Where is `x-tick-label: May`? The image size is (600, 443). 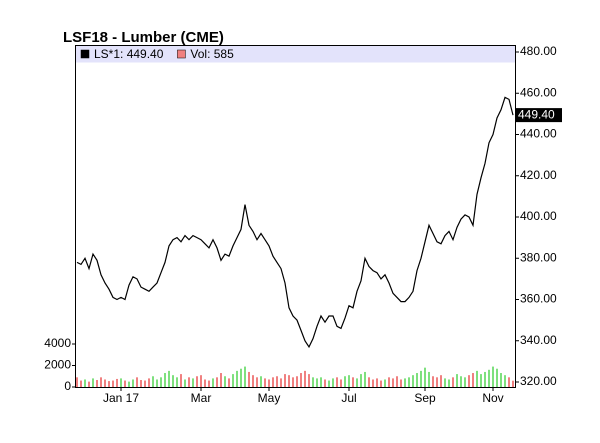
x-tick-label: May is located at coordinates (269, 398).